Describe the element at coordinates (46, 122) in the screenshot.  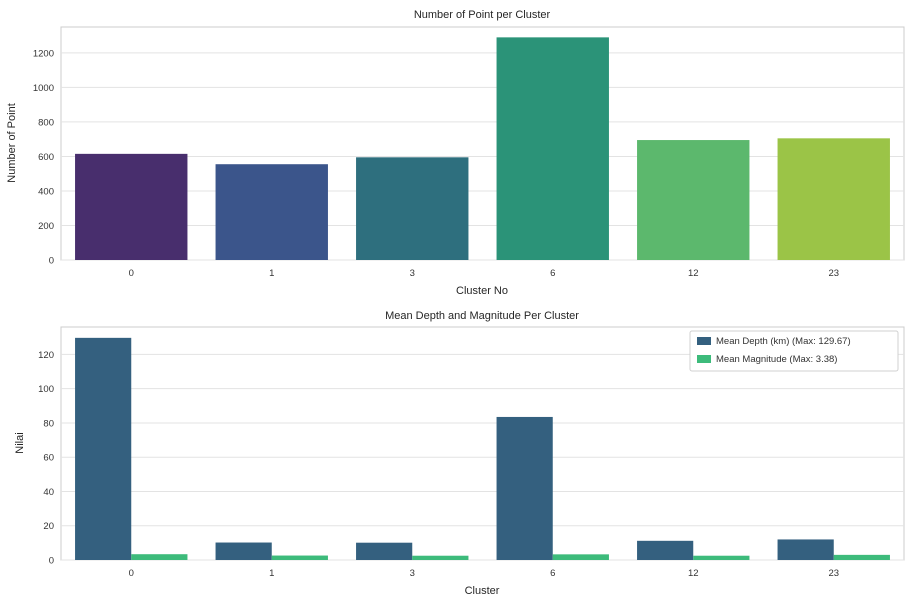
I see `y-tick-label: 800` at that location.